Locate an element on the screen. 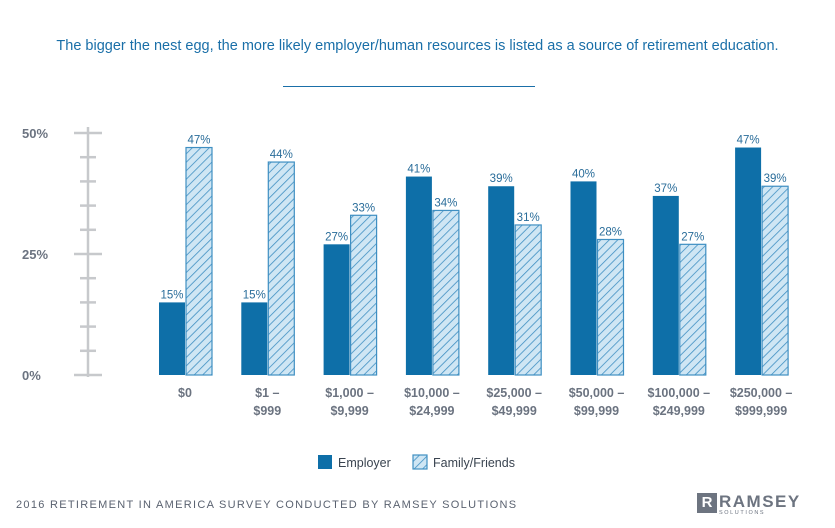 The image size is (835, 528). x-category-label: $49,999 is located at coordinates (514, 411).